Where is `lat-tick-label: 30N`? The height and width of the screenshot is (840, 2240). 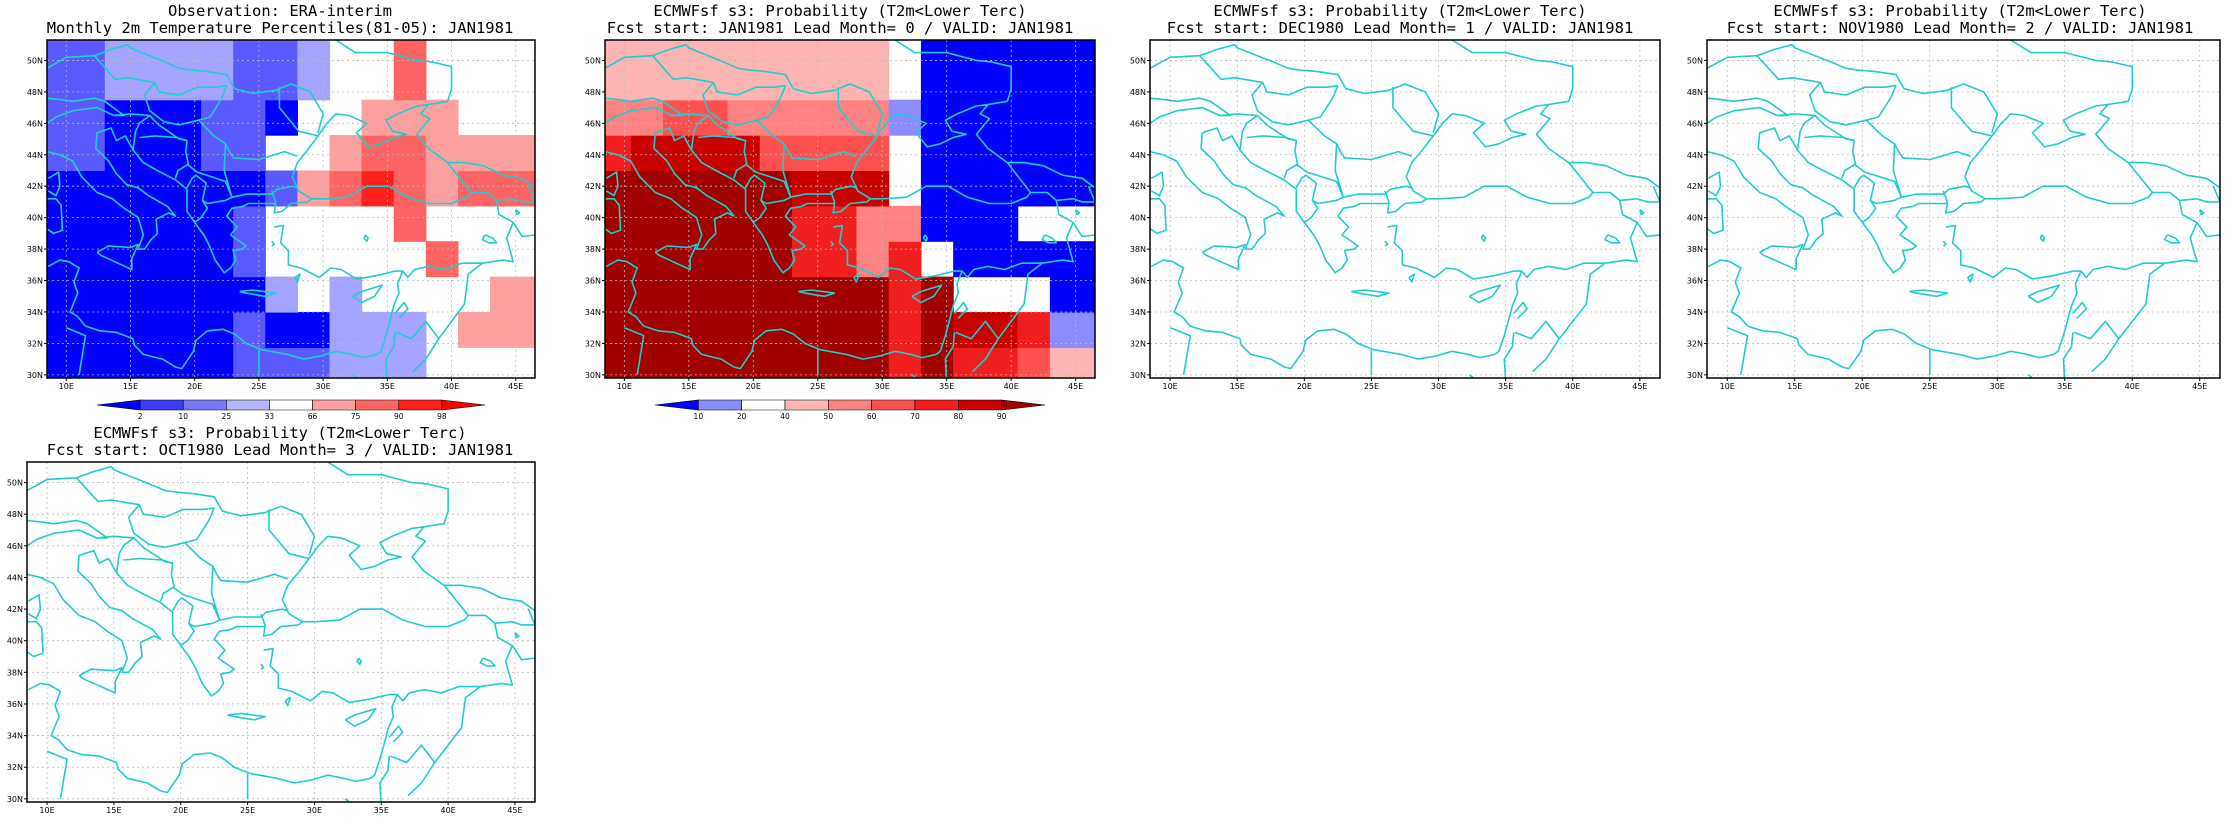
lat-tick-label: 30N is located at coordinates (1695, 375).